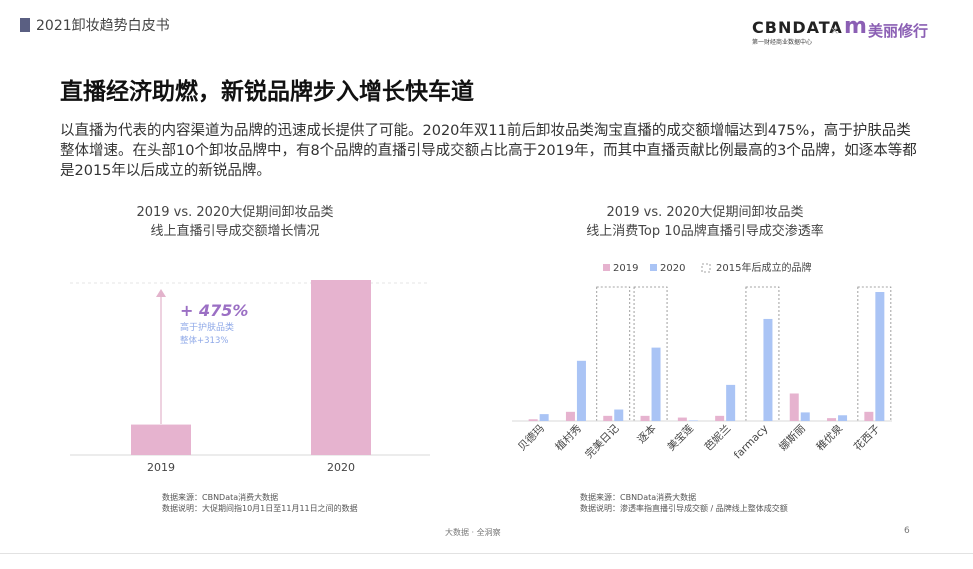 The height and width of the screenshot is (569, 973). I want to click on x-tick-label-2019: 2019, so click(161, 467).